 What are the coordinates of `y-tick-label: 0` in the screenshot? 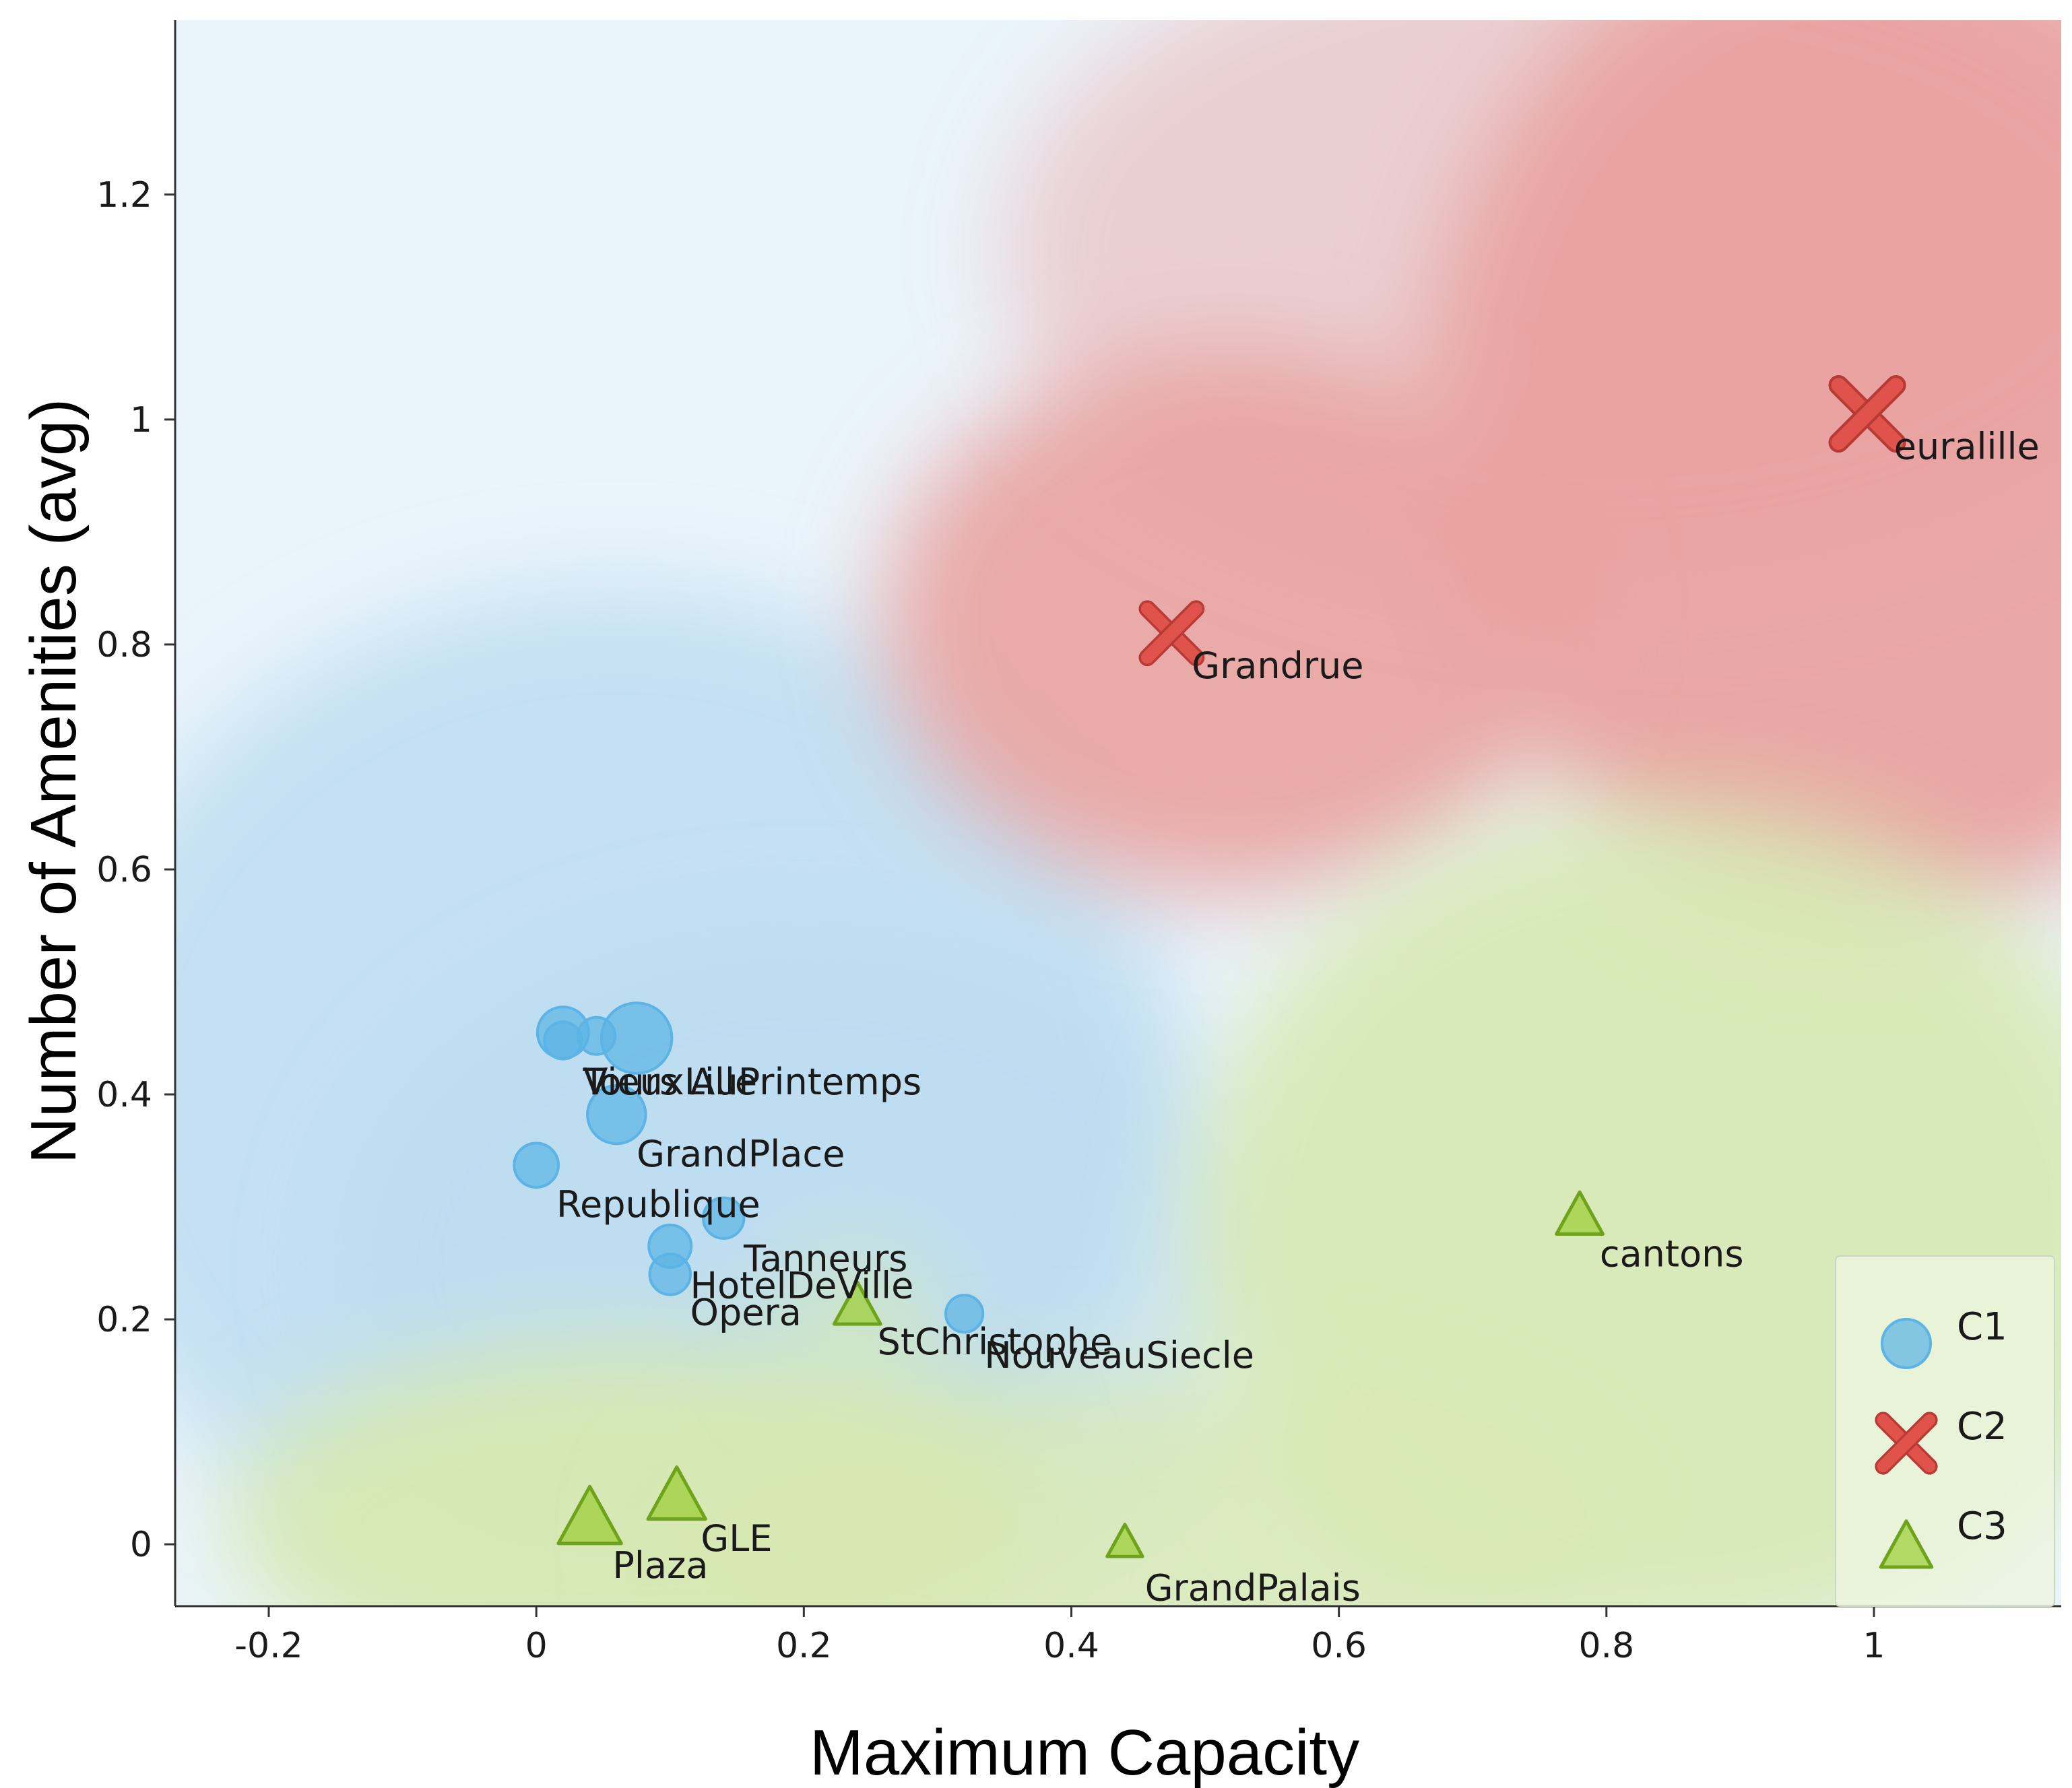 It's located at (141, 1545).